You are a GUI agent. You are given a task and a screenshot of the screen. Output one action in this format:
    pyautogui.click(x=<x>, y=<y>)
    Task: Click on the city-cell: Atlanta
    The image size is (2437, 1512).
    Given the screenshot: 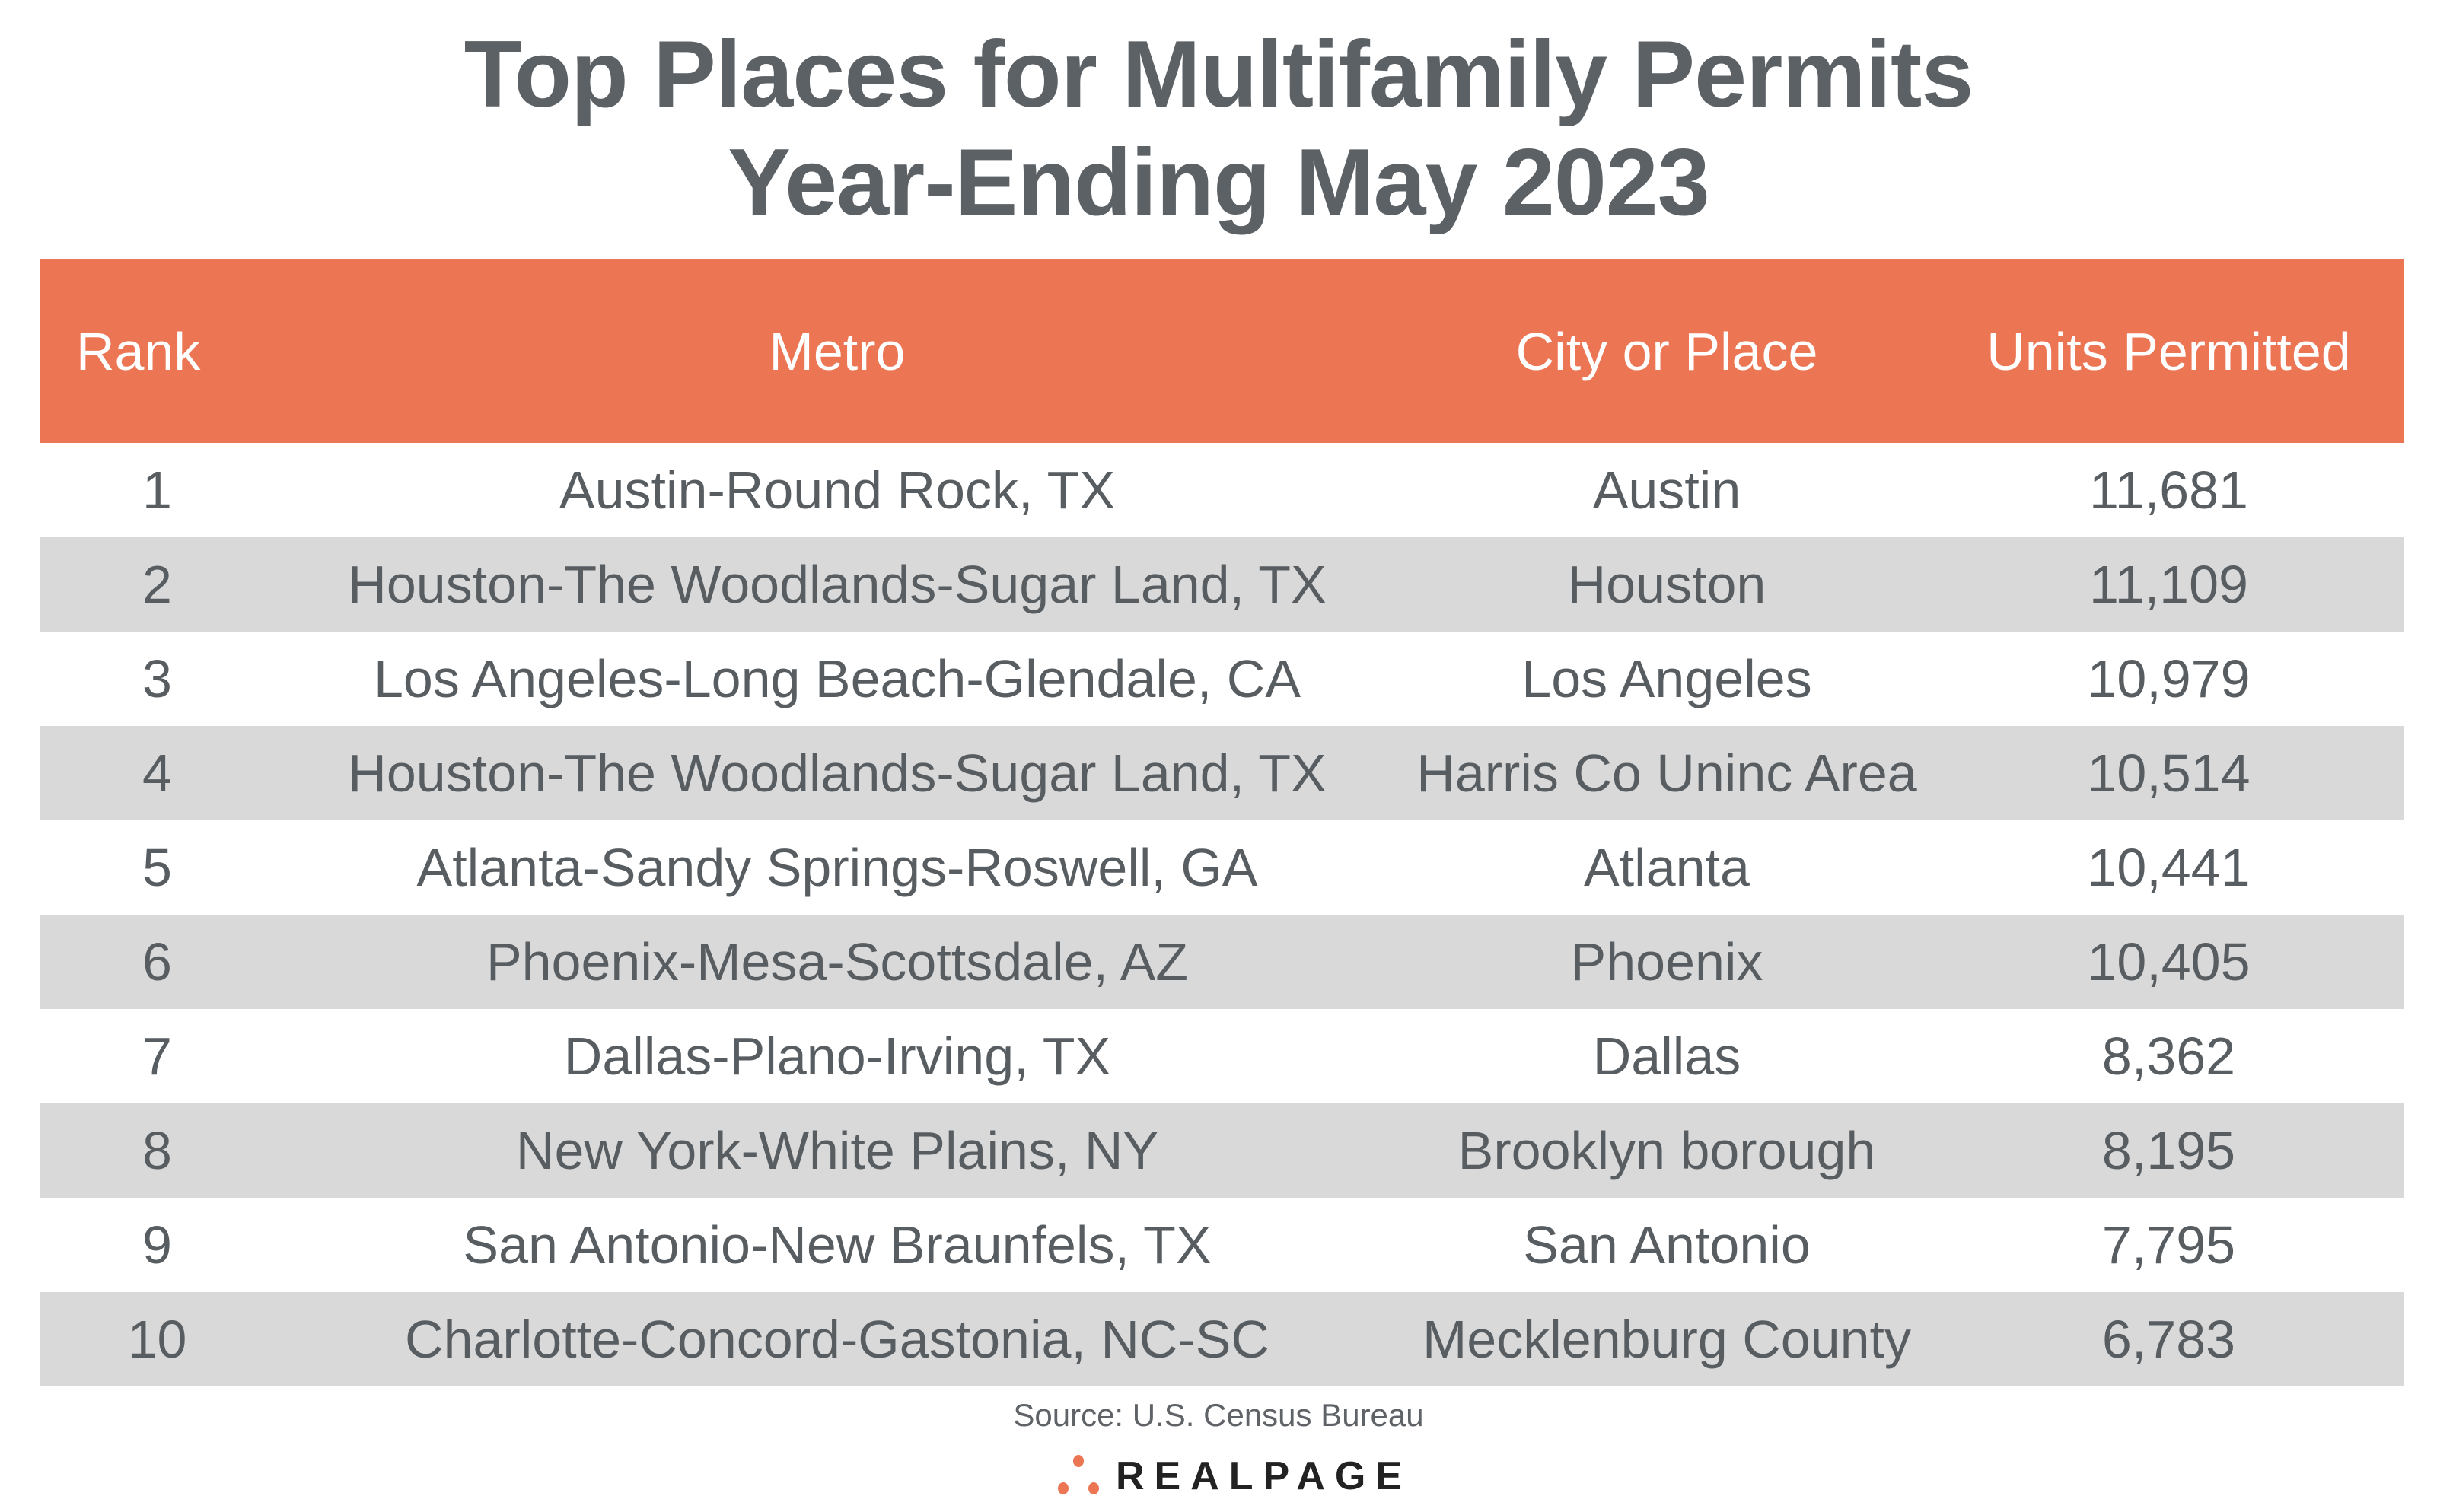 What is the action you would take?
    pyautogui.click(x=1667, y=867)
    